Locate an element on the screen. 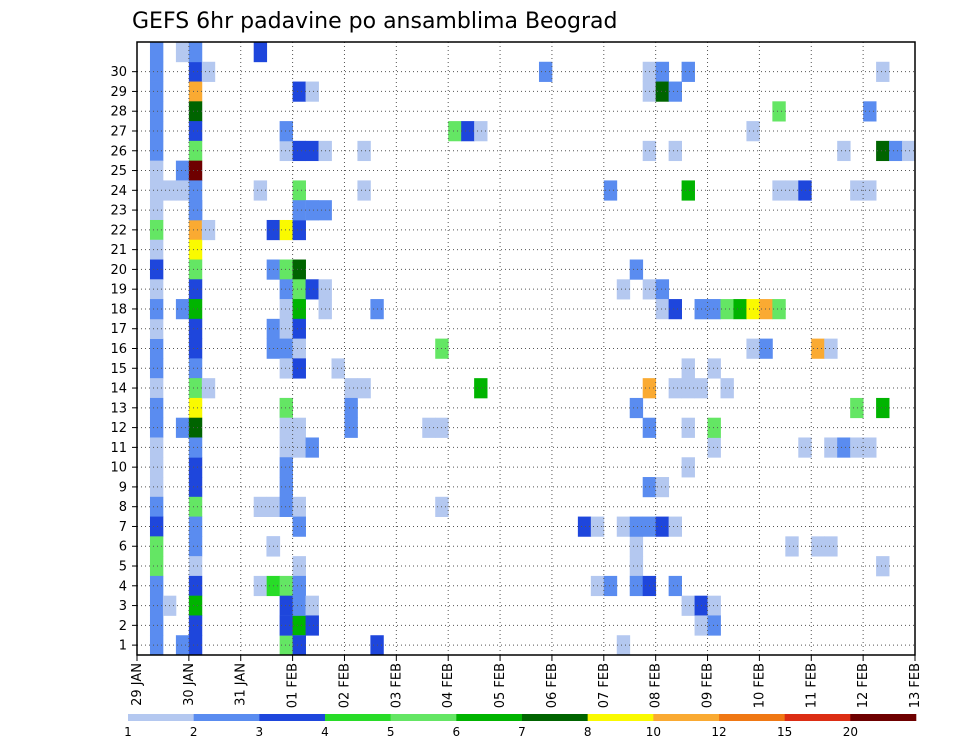 The height and width of the screenshot is (742, 960). x-tick-label: 11 FEB is located at coordinates (811, 685).